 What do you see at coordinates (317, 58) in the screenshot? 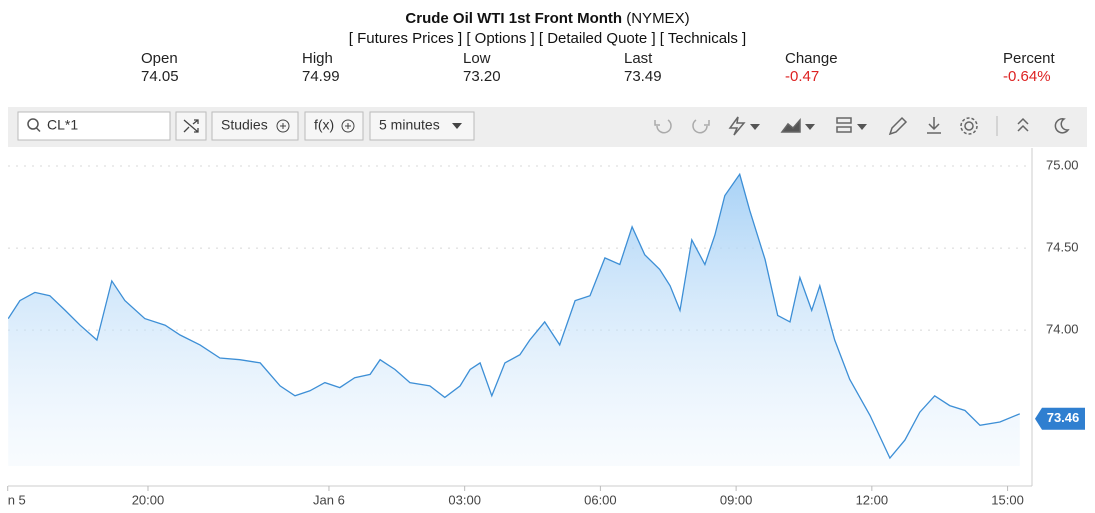
I see `stat-label: High` at bounding box center [317, 58].